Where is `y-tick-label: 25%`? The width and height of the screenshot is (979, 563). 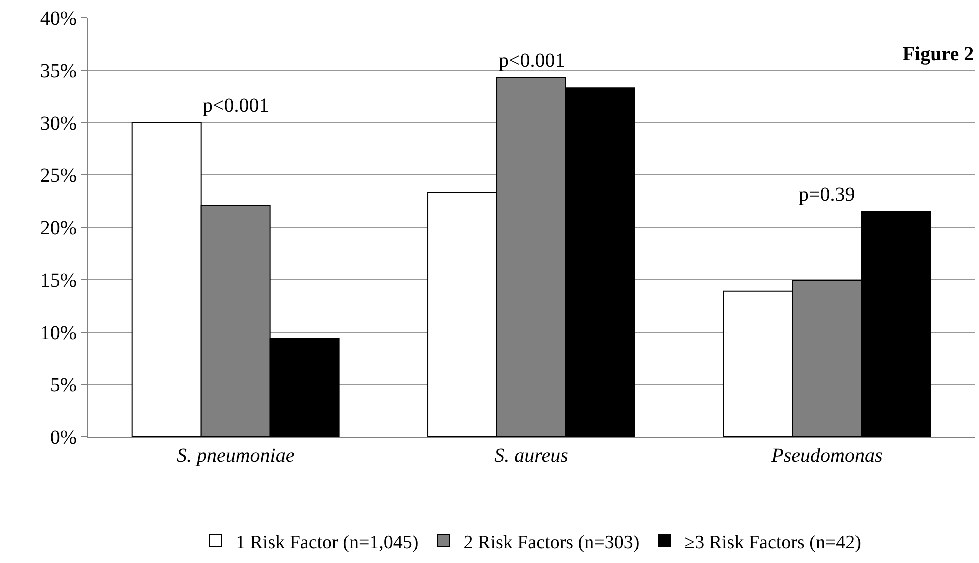
y-tick-label: 25% is located at coordinates (58, 176).